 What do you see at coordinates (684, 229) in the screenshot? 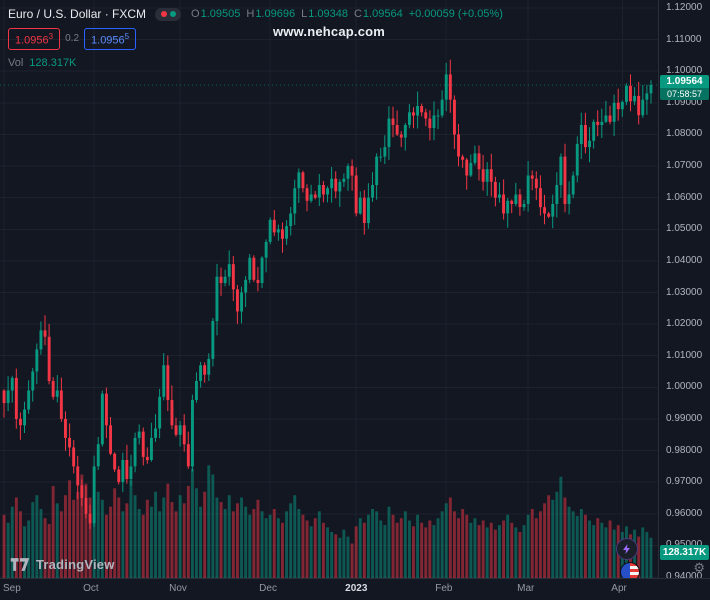
I see `price-tick-label: 1.05000` at bounding box center [684, 229].